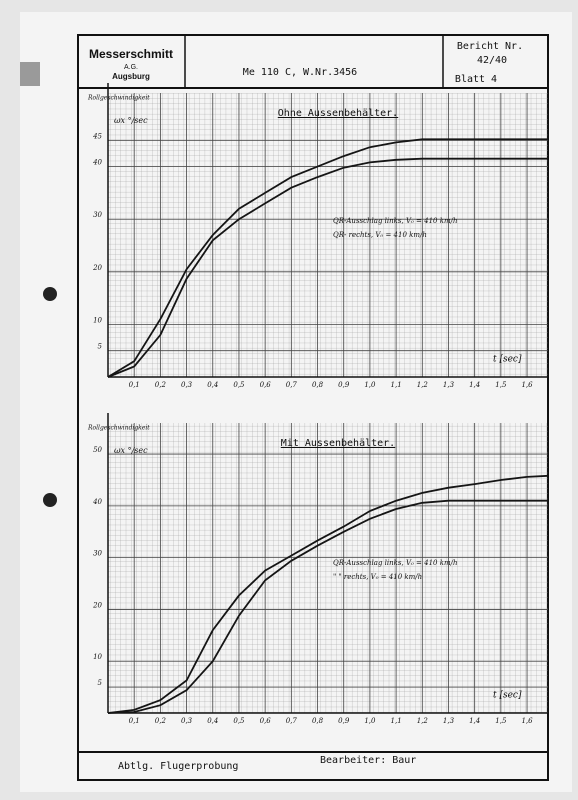  I want to click on legend-entry: QR- rechts, V₀ = 410 km/h, so click(380, 235).